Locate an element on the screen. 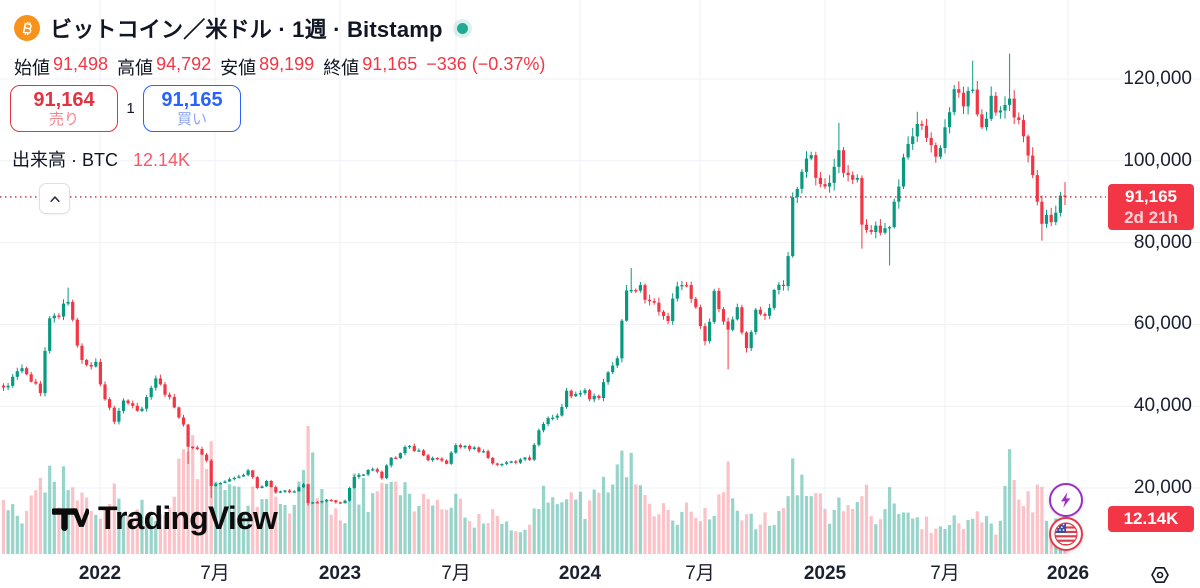 This screenshot has width=1200, height=588. price-axis-label: 120,000 is located at coordinates (1157, 78).